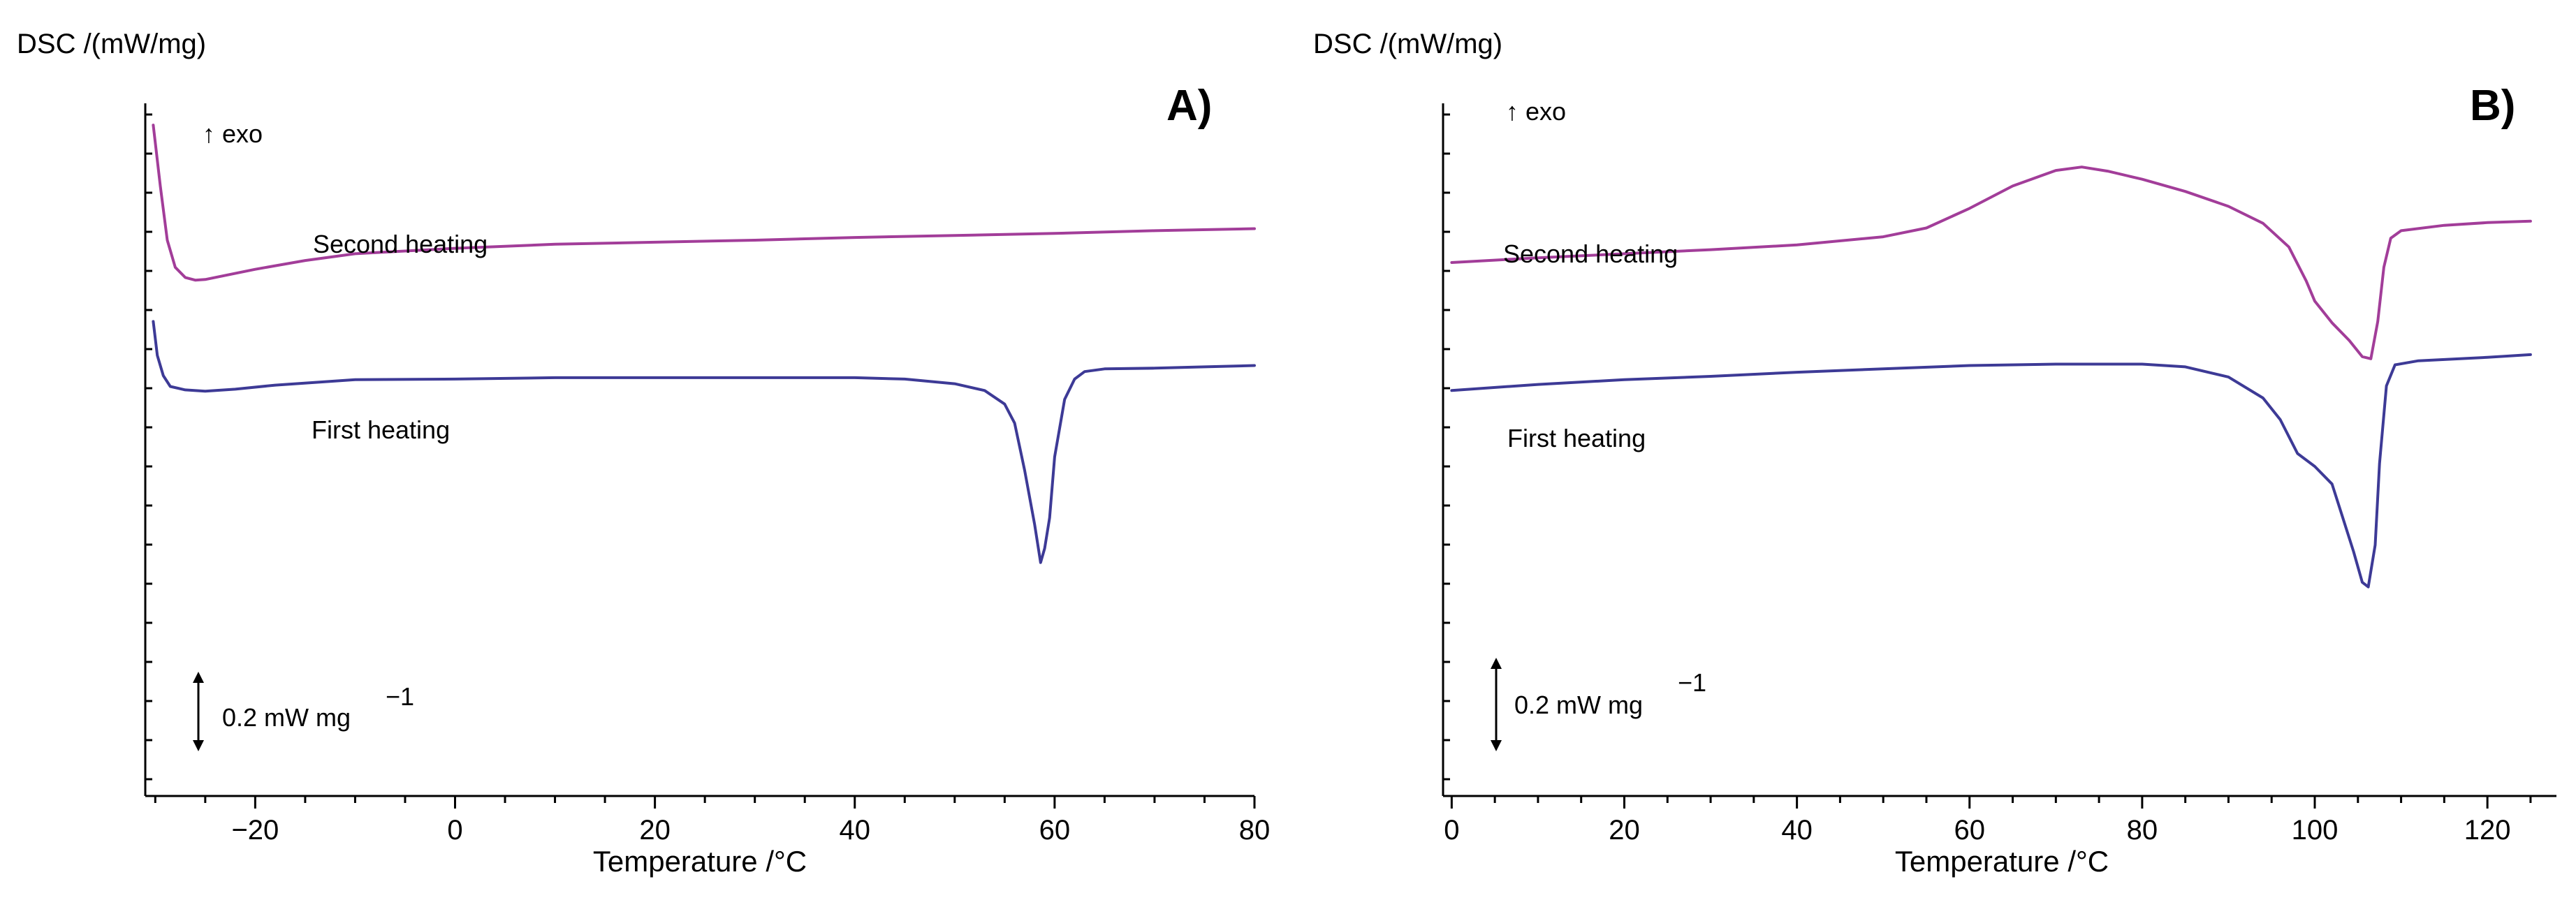 This screenshot has width=2576, height=907. What do you see at coordinates (1797, 831) in the screenshot?
I see `panel-b-x-tick-label: 40` at bounding box center [1797, 831].